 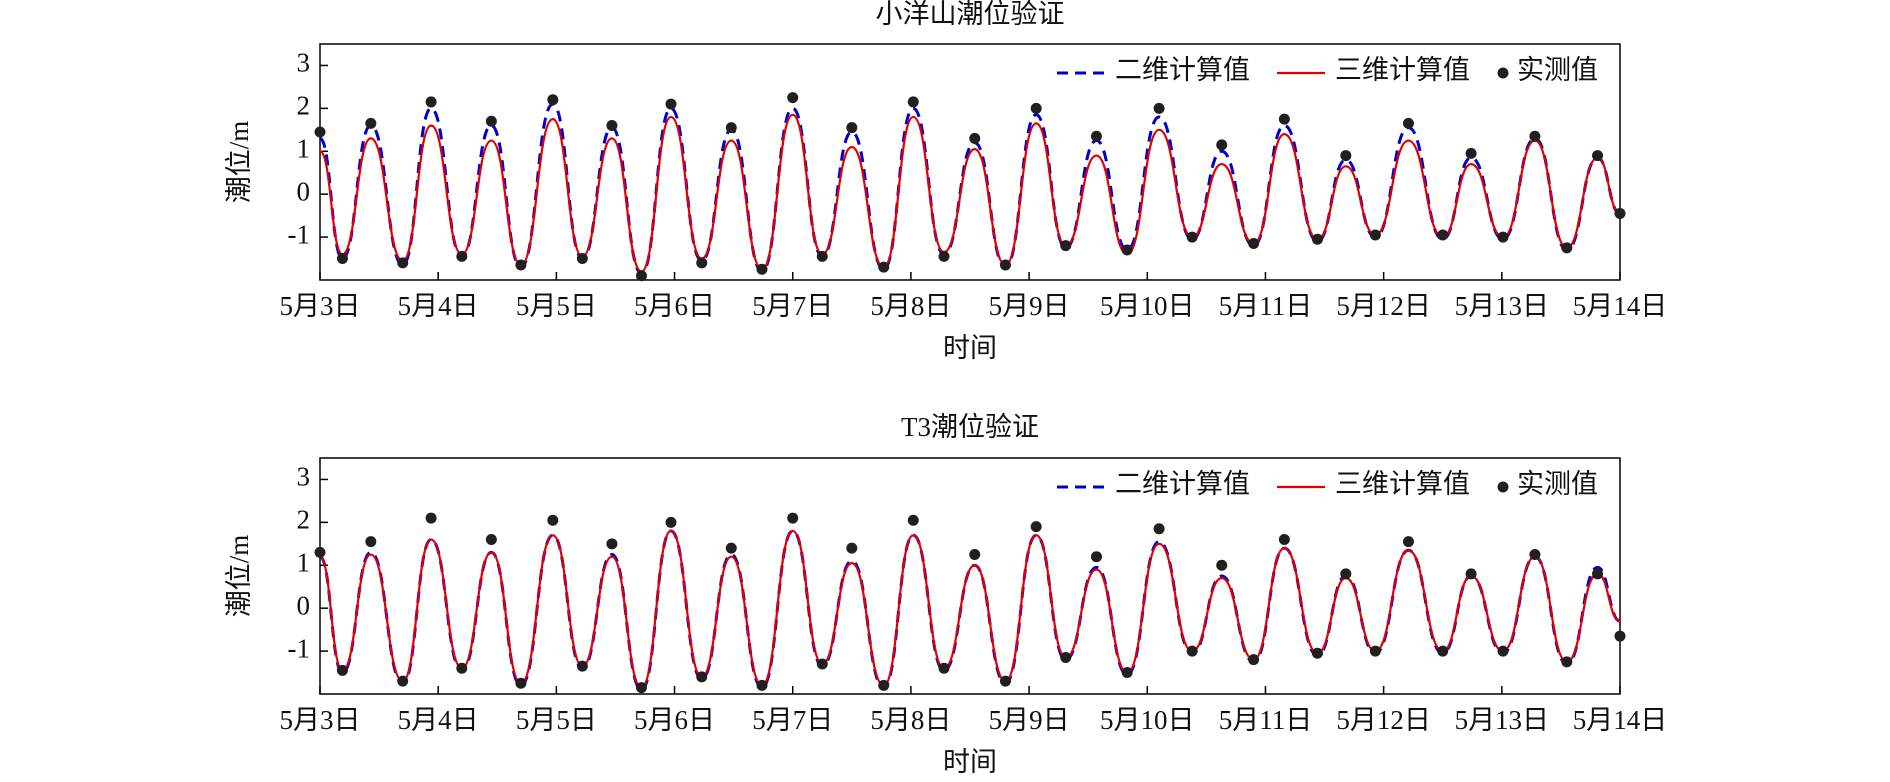 I want to click on y-tick-label: 3, so click(x=304, y=477).